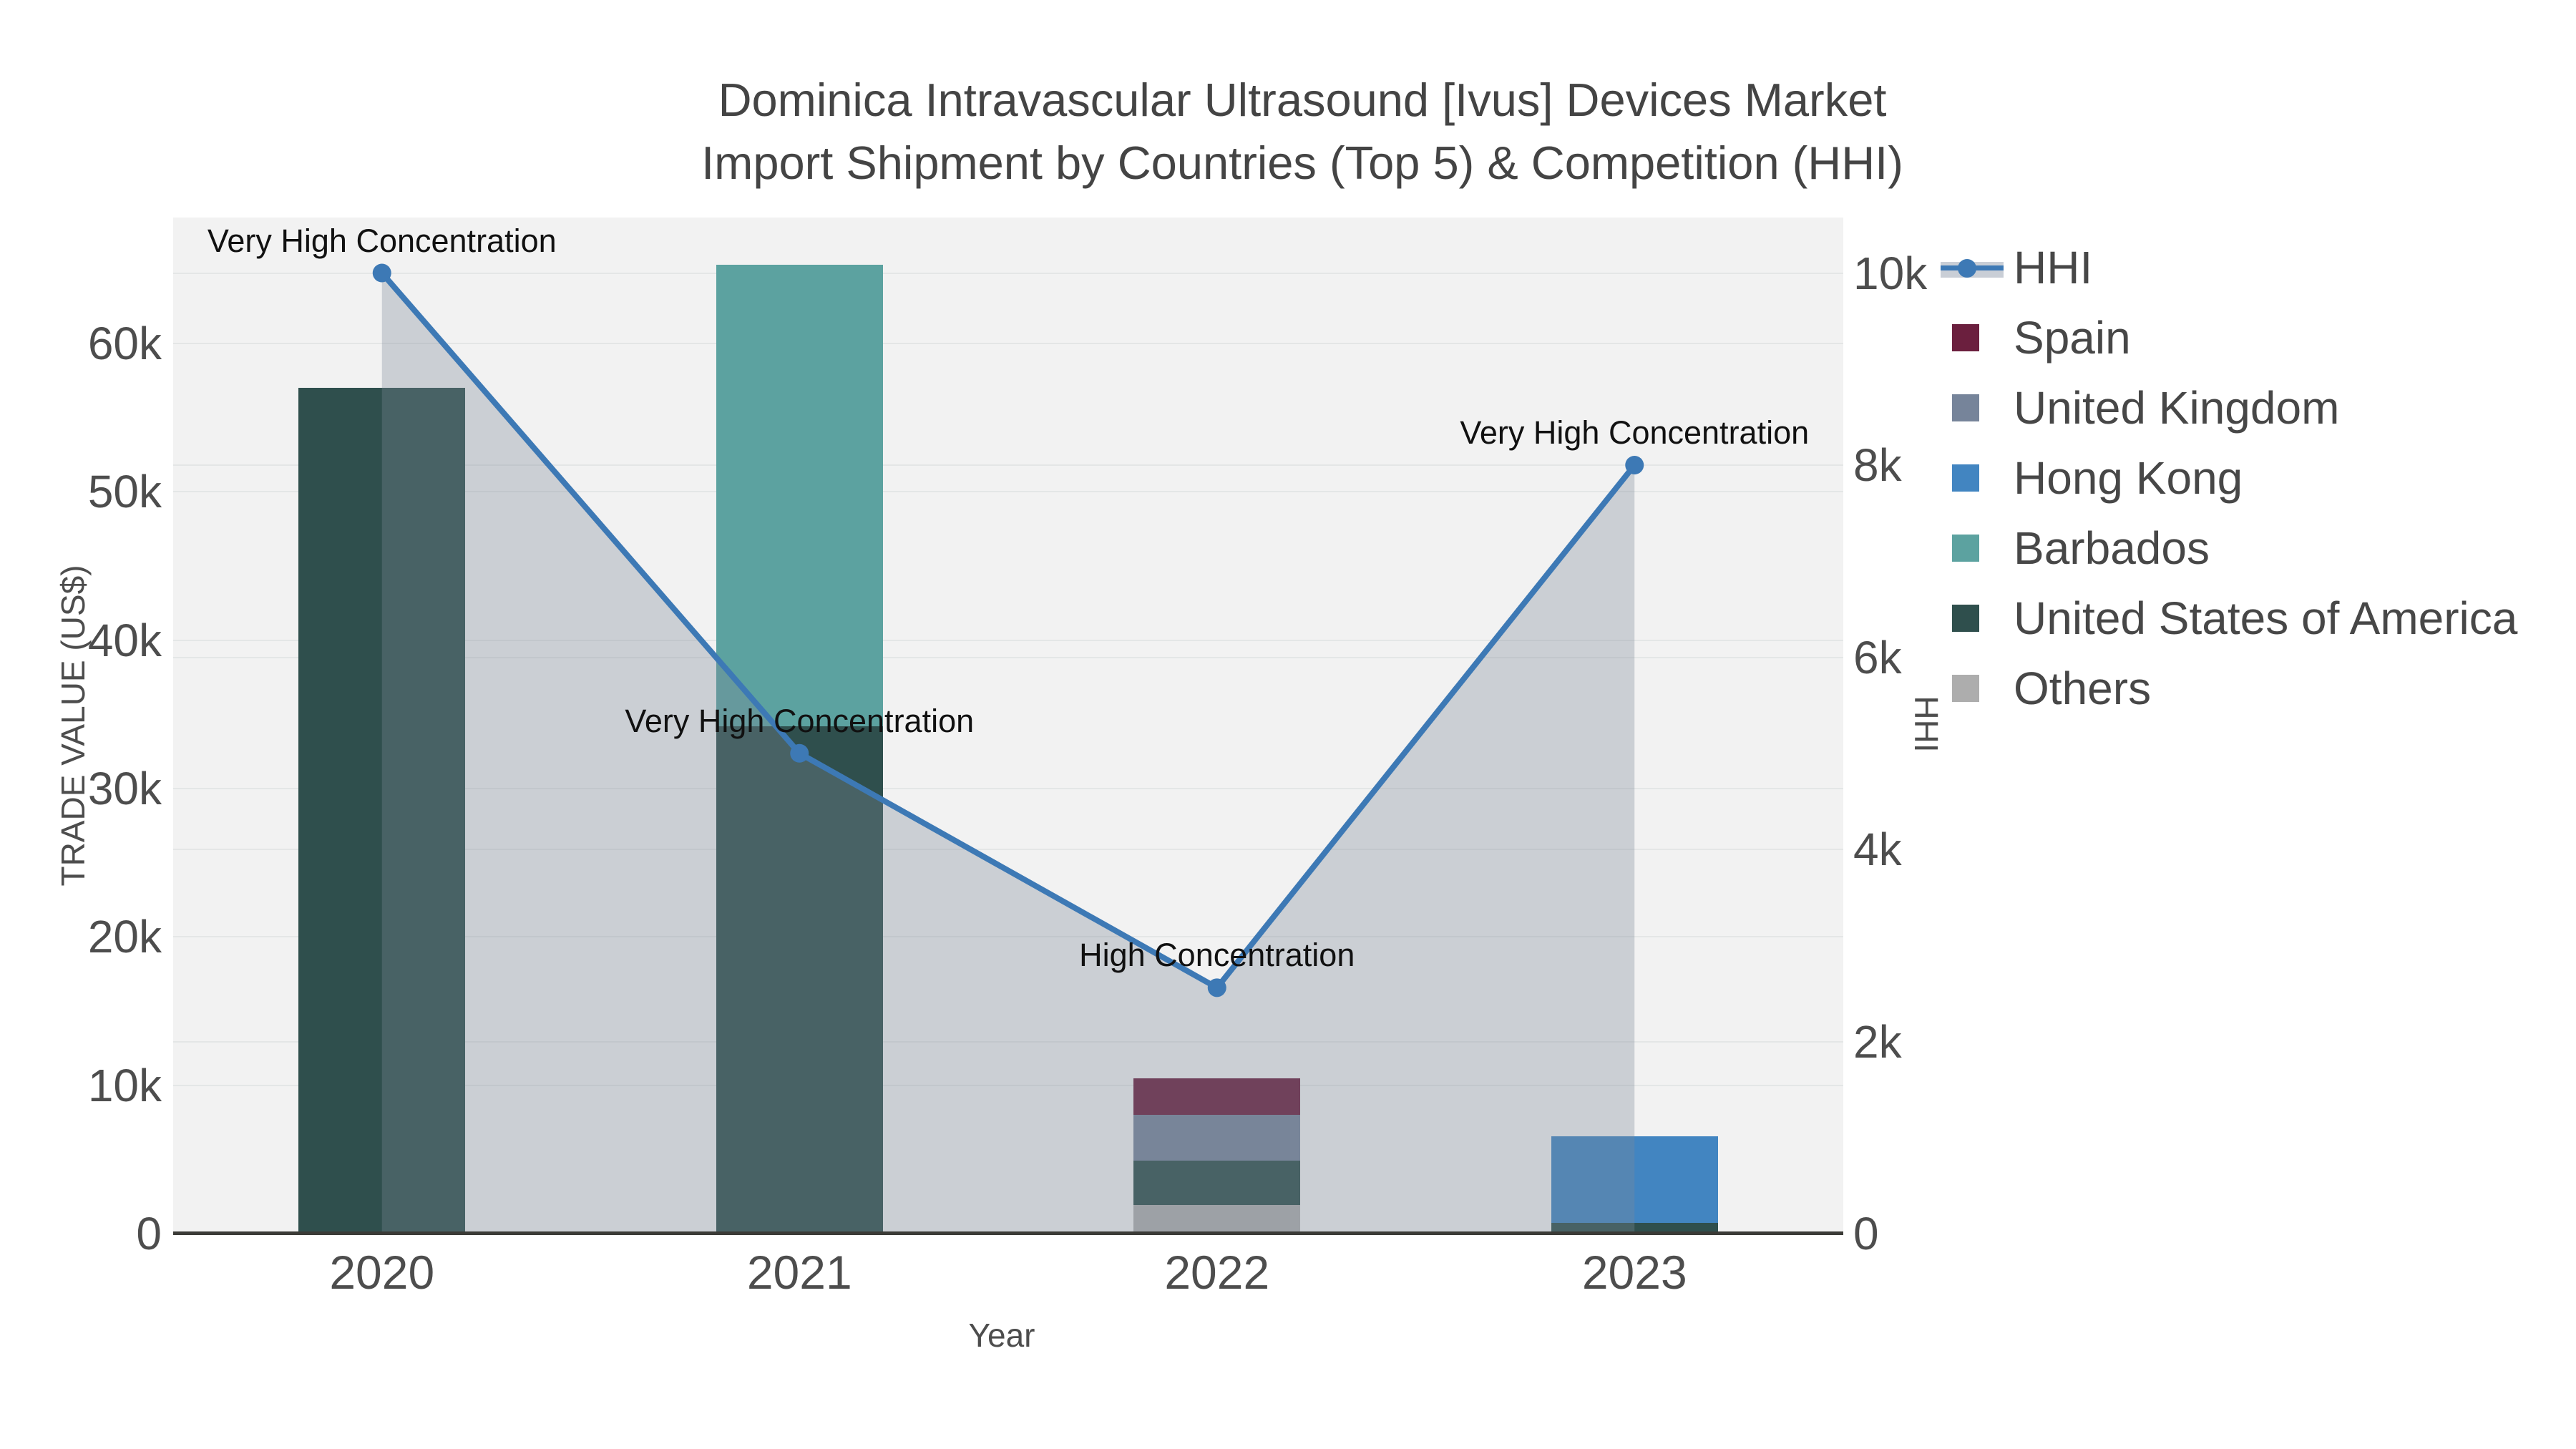 The height and width of the screenshot is (1449, 2576). I want to click on right-tick-10k: 10k, so click(1890, 273).